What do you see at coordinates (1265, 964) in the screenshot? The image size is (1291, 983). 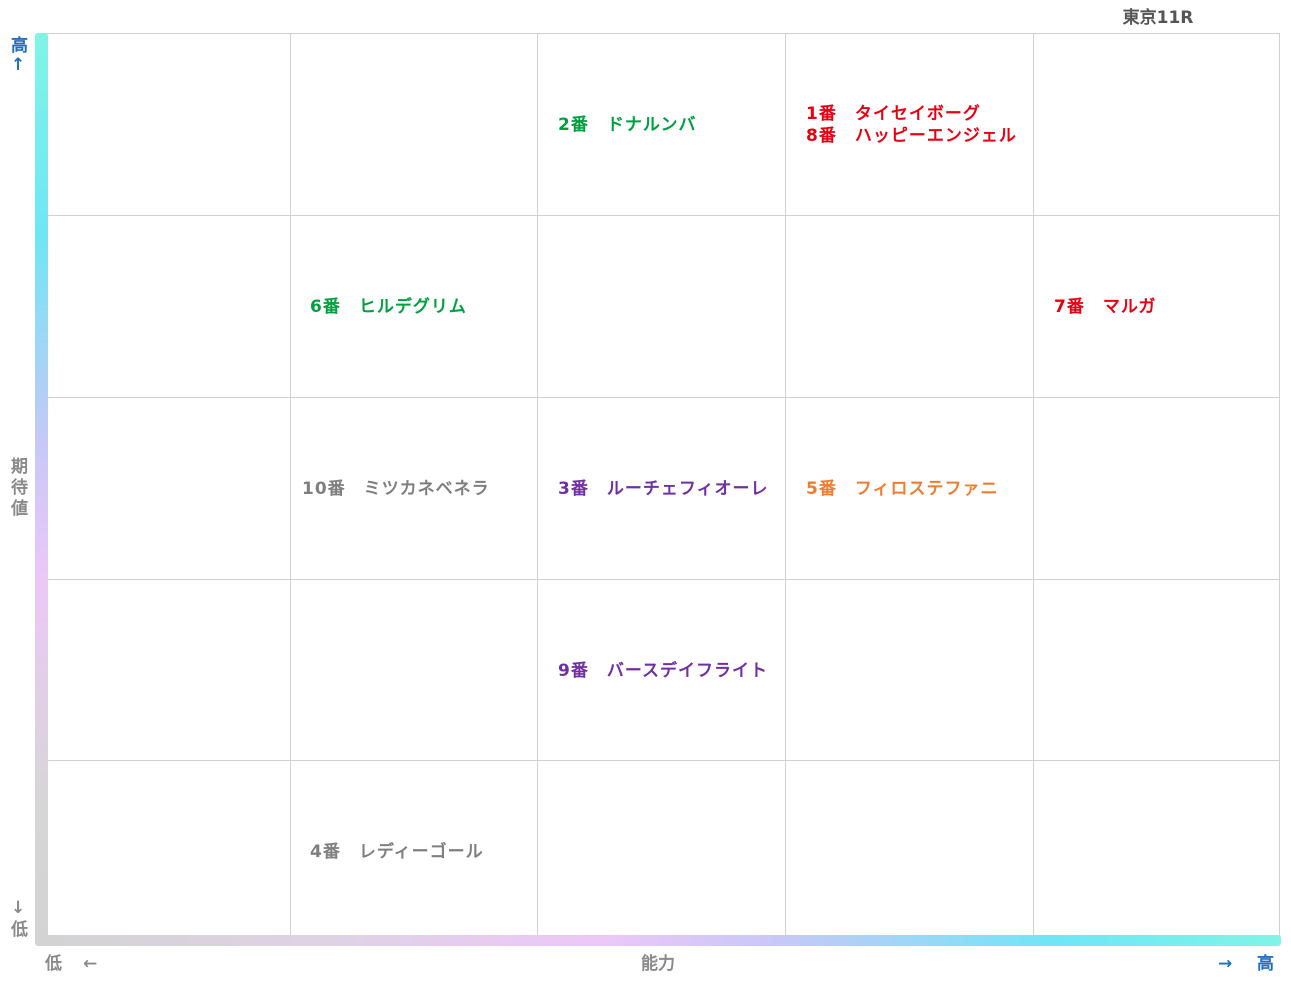 I see `x-axis-high-label: 高` at bounding box center [1265, 964].